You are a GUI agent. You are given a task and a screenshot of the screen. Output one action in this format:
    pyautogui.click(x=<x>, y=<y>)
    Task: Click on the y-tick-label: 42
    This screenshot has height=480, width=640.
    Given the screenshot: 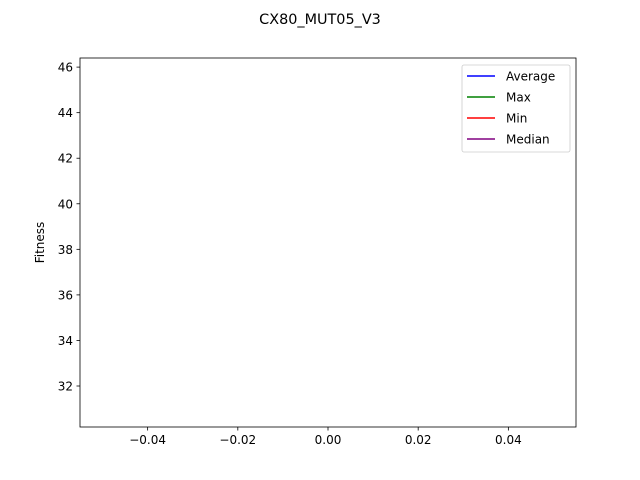 What is the action you would take?
    pyautogui.click(x=65, y=159)
    